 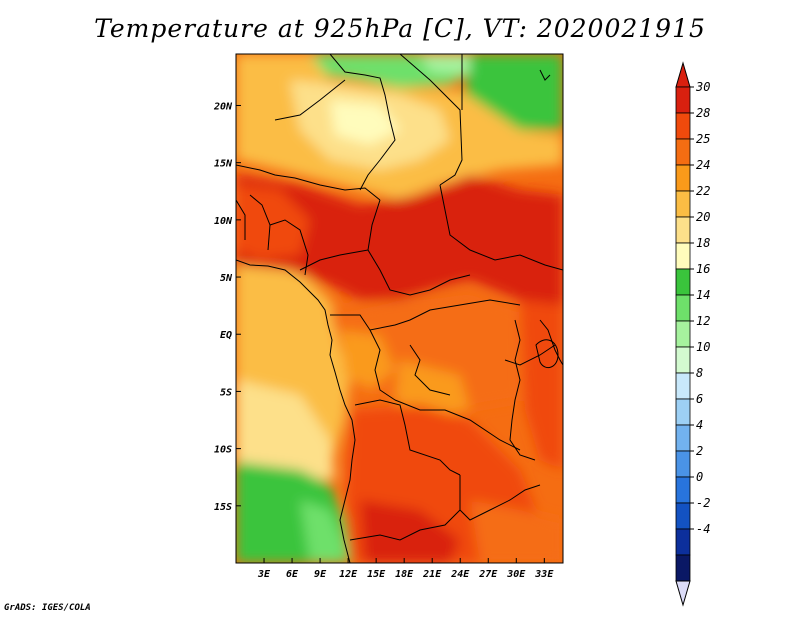 What do you see at coordinates (47, 608) in the screenshot?
I see `credit-text: GrADS: IGES/COLA` at bounding box center [47, 608].